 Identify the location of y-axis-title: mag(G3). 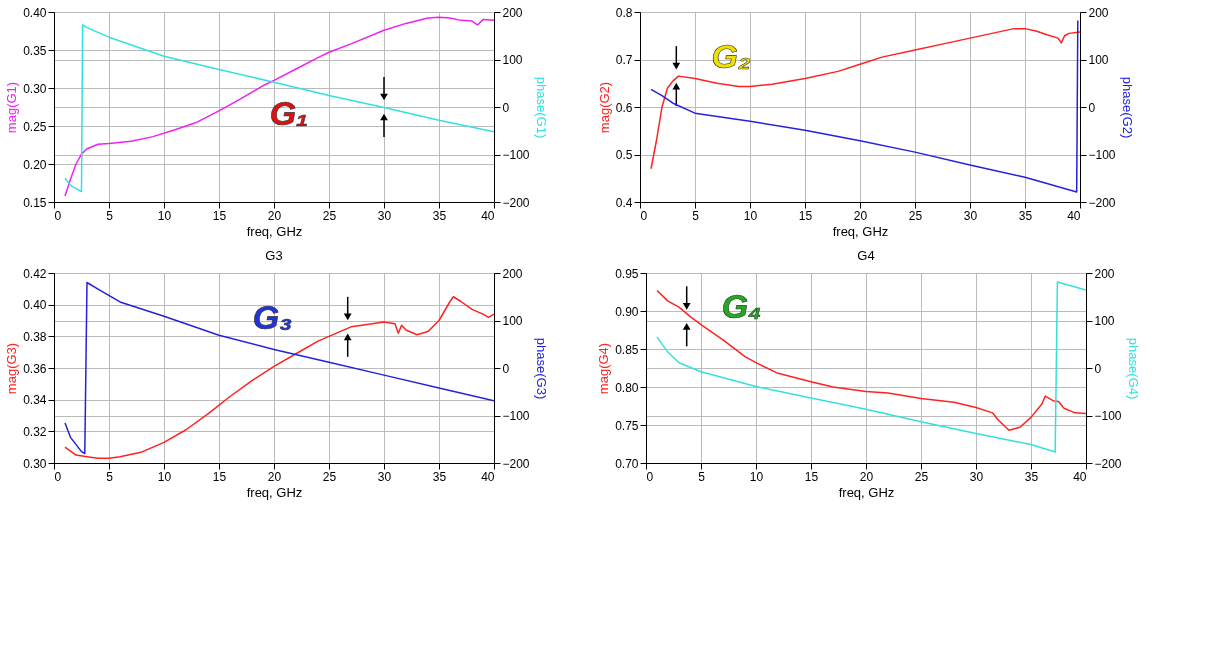
(12, 368).